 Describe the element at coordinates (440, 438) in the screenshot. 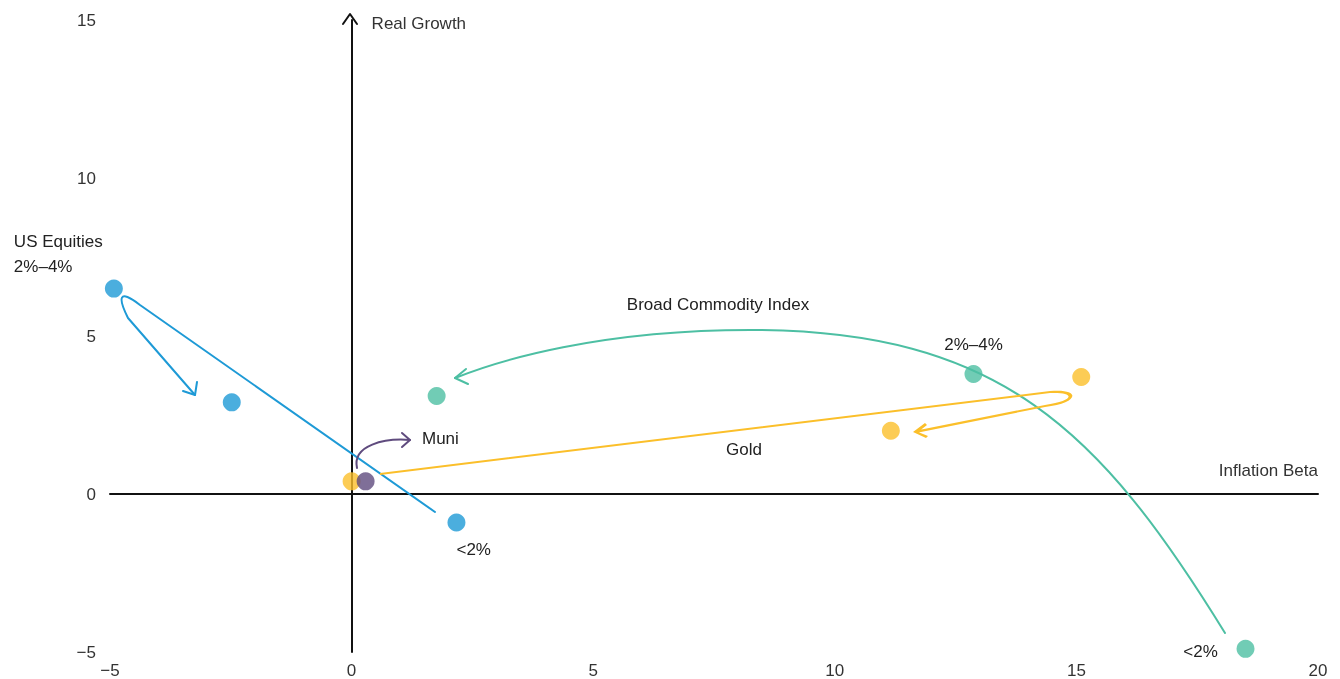

I see `annotation: Muni` at that location.